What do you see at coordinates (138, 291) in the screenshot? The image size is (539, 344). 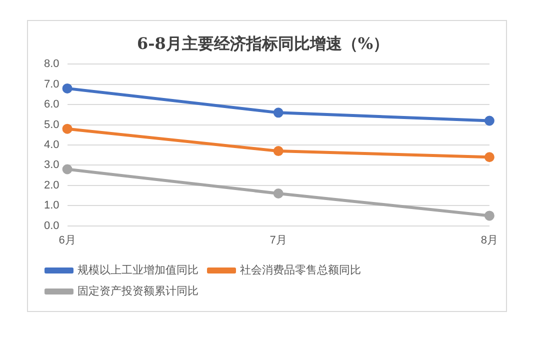 I see `legend-label: 固定资产投资额累计同比` at bounding box center [138, 291].